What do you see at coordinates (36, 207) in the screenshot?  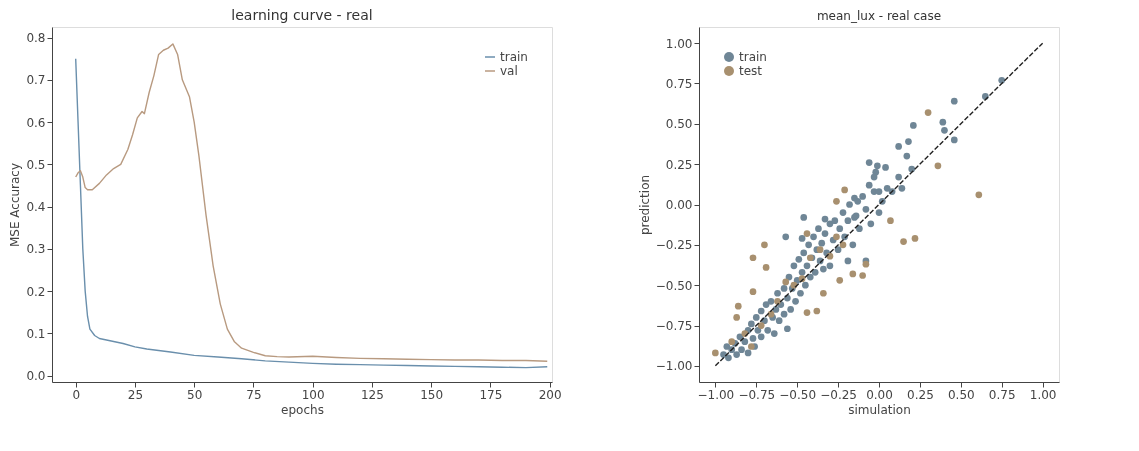 I see `y-tick-label: 0.4` at bounding box center [36, 207].